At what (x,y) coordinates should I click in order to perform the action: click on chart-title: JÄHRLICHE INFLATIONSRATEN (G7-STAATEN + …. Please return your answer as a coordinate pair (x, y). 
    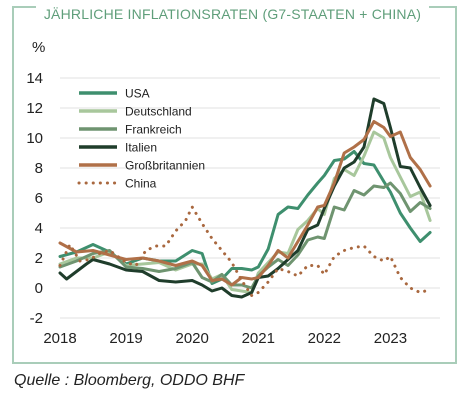
    Looking at the image, I should click on (232, 14).